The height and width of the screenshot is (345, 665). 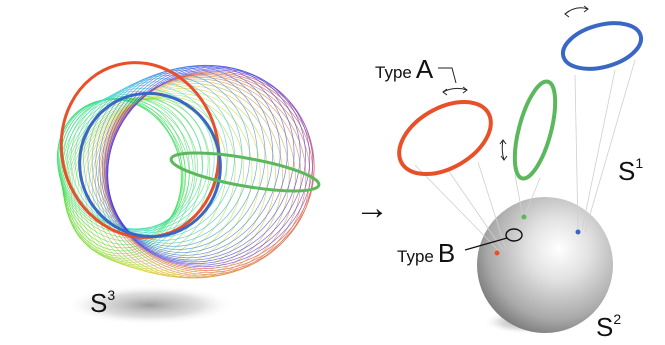 What do you see at coordinates (524, 217) in the screenshot?
I see `green-point` at bounding box center [524, 217].